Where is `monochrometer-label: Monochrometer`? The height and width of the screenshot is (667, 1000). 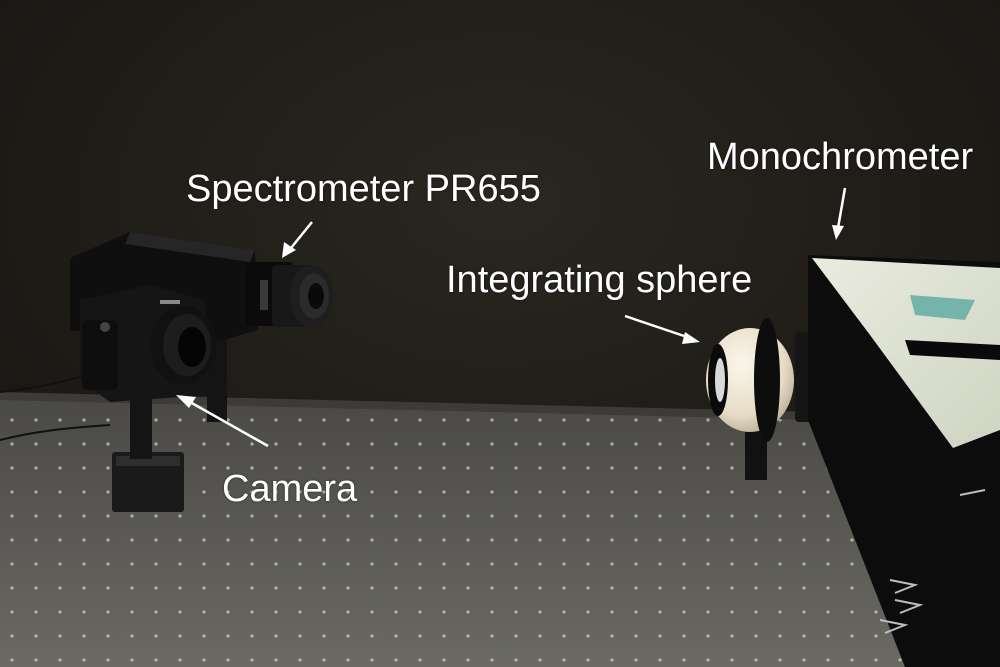 monochrometer-label: Monochrometer is located at coordinates (840, 157).